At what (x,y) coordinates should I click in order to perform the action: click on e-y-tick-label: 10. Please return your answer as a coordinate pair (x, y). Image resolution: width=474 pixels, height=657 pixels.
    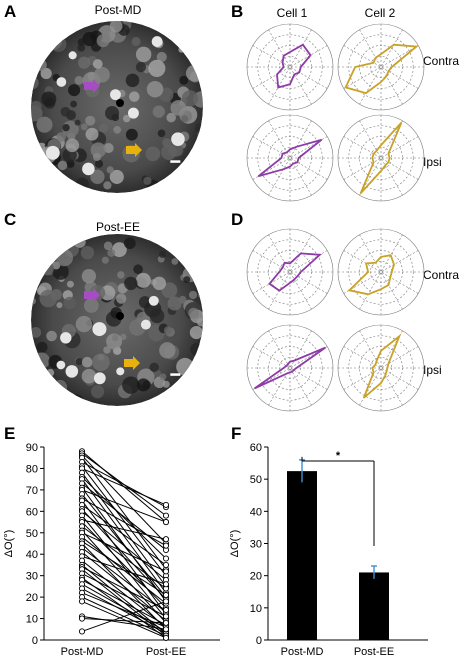
    Looking at the image, I should click on (32, 620).